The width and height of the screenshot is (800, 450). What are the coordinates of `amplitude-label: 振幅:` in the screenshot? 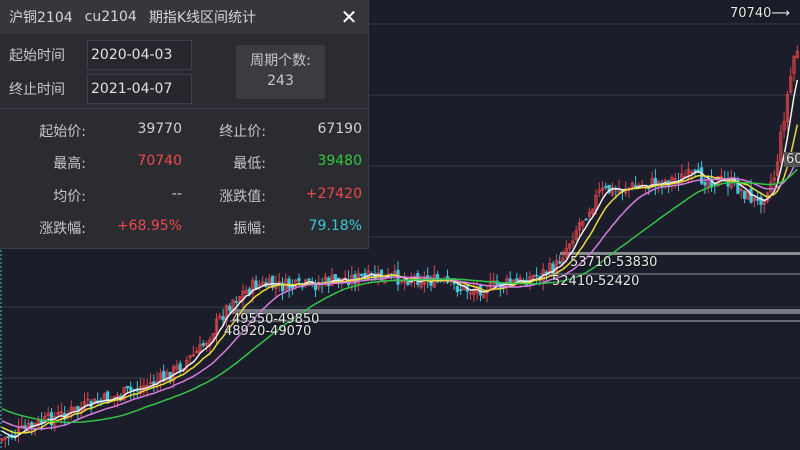 It's located at (249, 229).